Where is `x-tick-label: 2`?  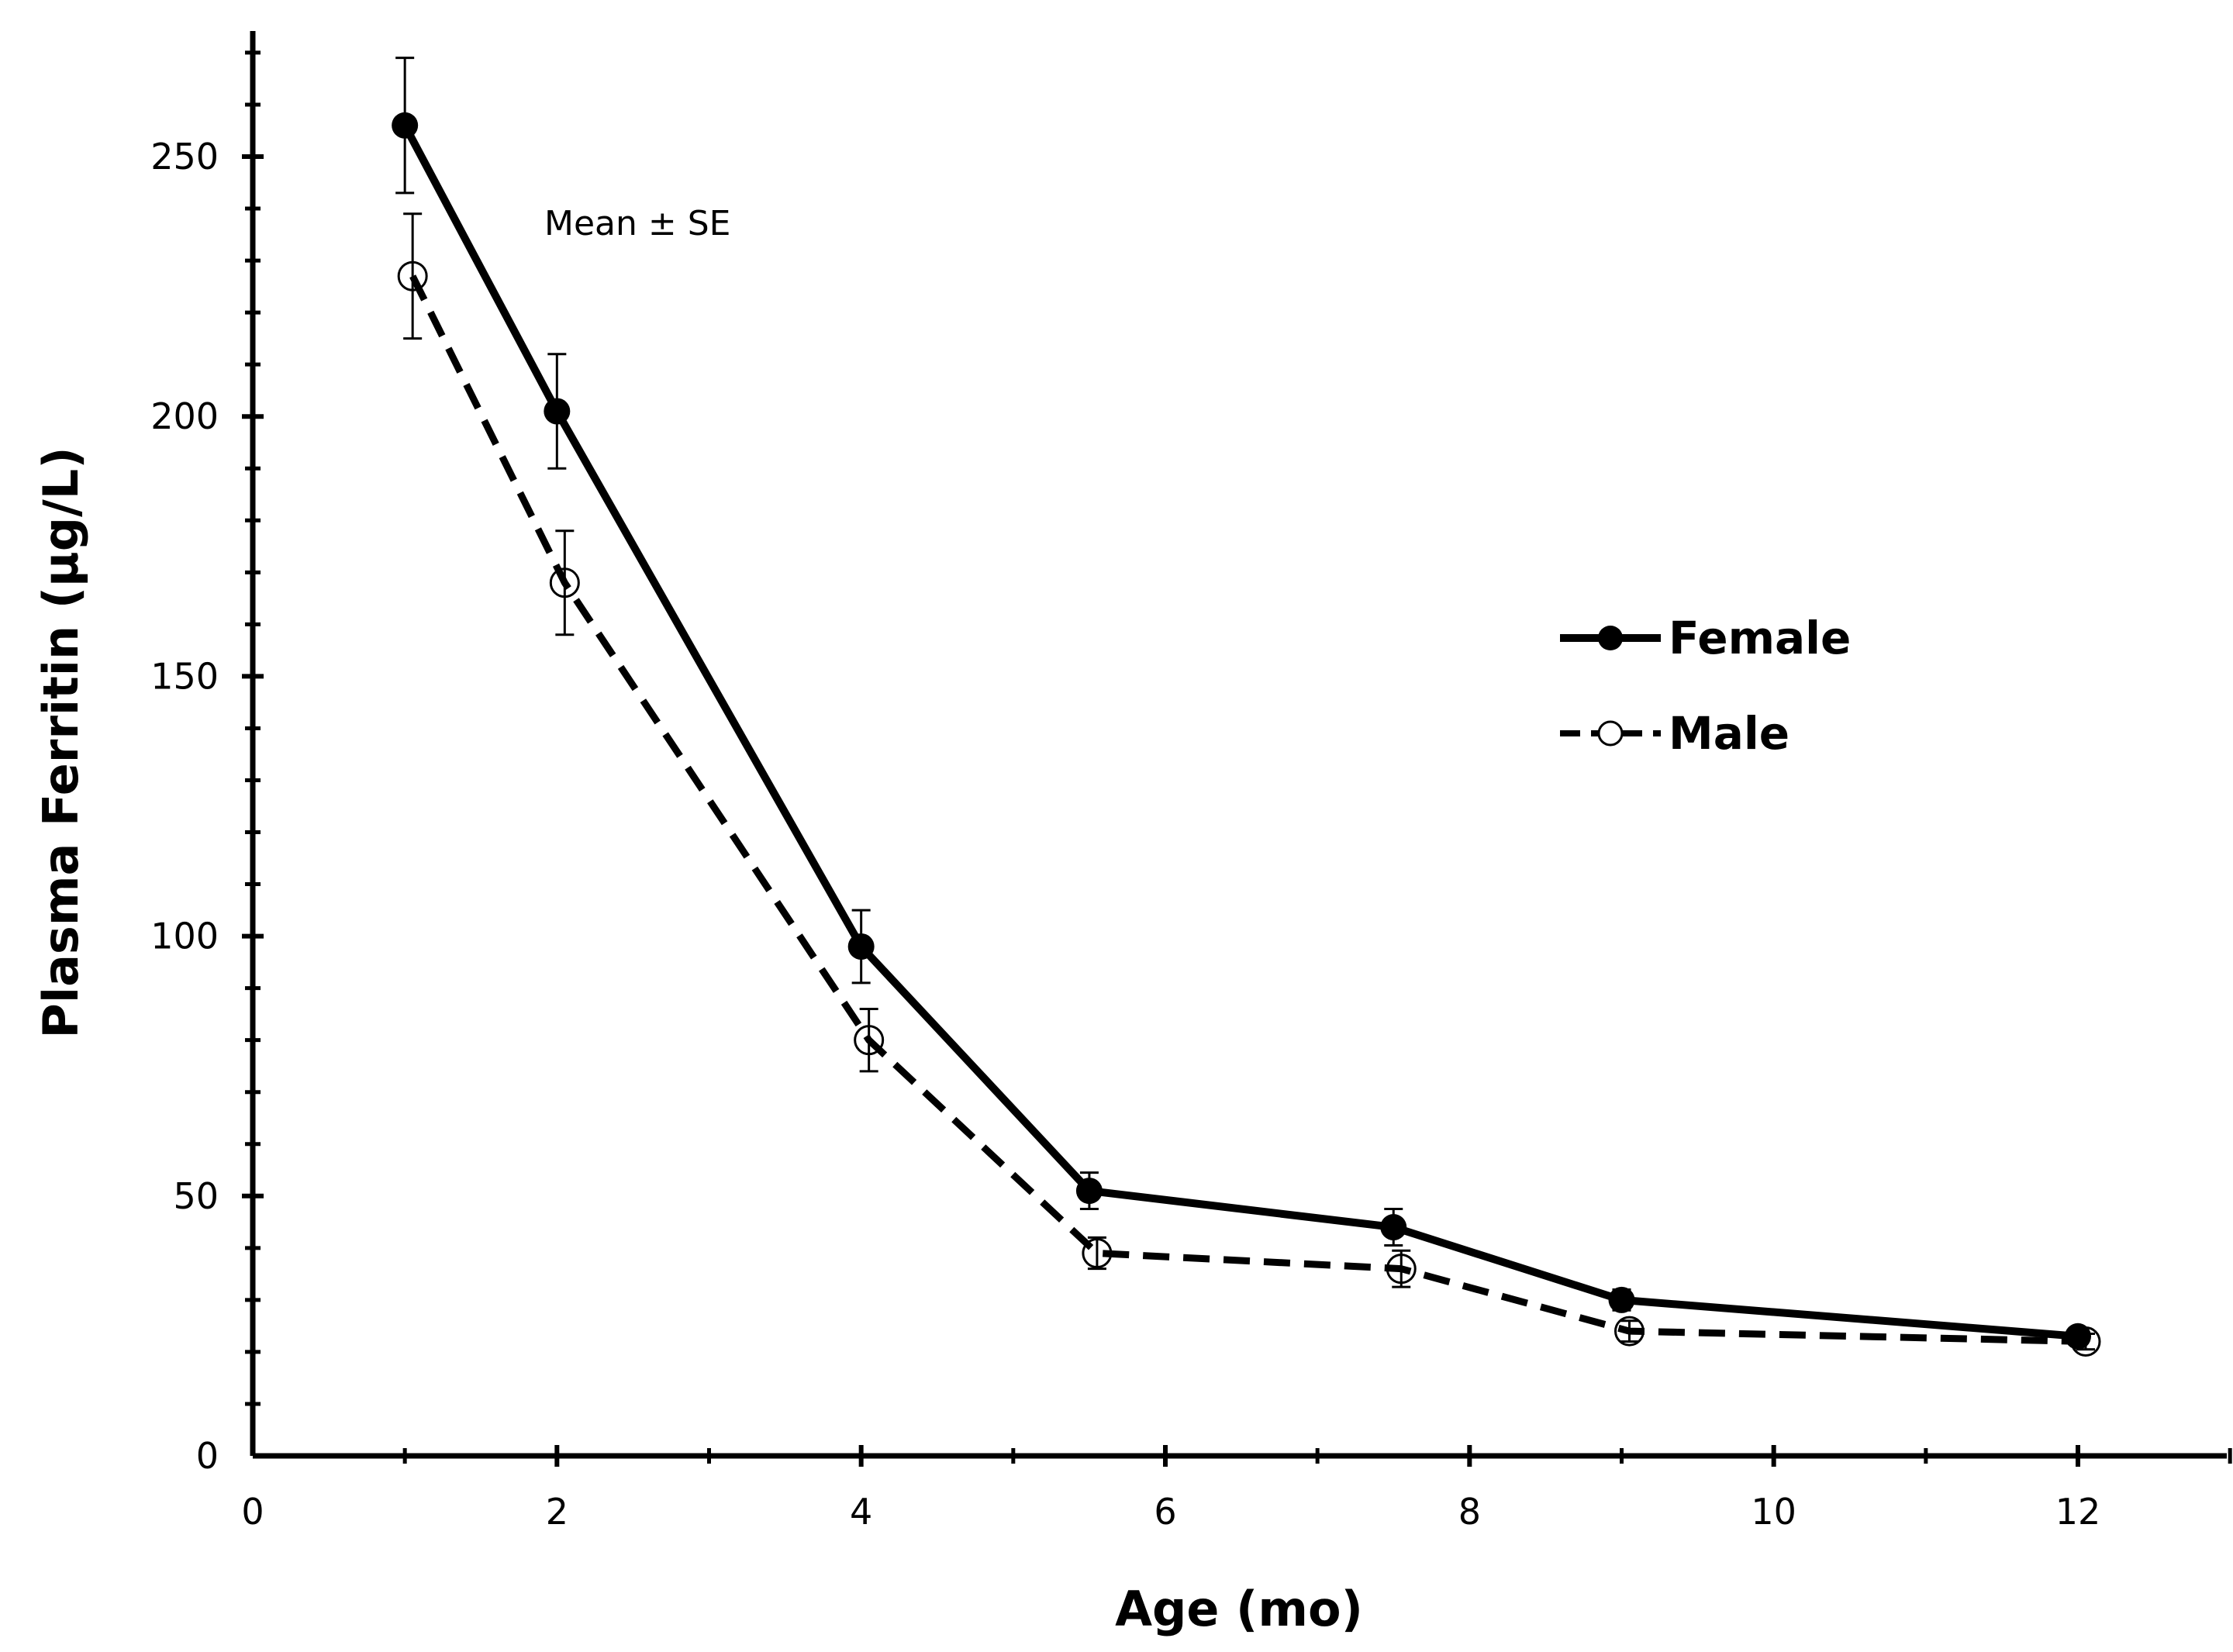 x-tick-label: 2 is located at coordinates (557, 1512).